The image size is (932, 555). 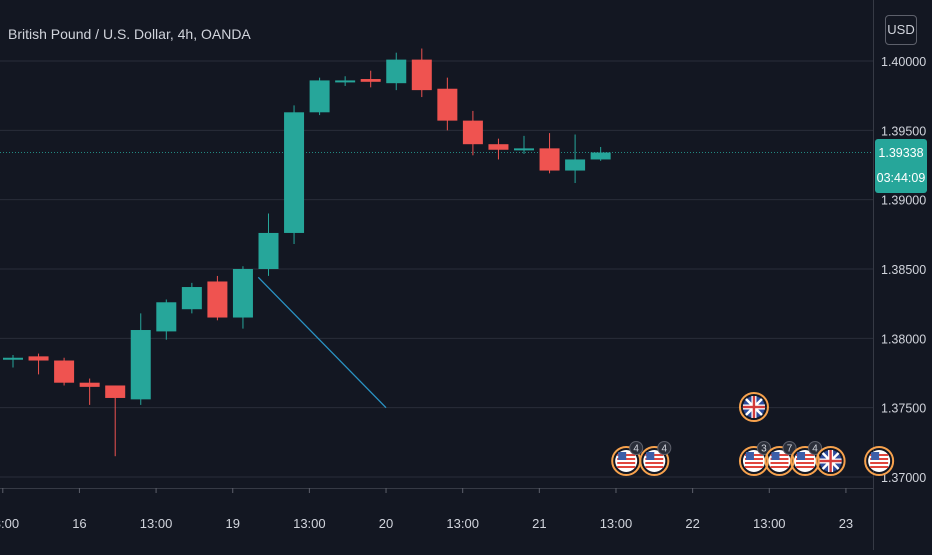 I want to click on y-tick-label: 1.39500, so click(x=903, y=131).